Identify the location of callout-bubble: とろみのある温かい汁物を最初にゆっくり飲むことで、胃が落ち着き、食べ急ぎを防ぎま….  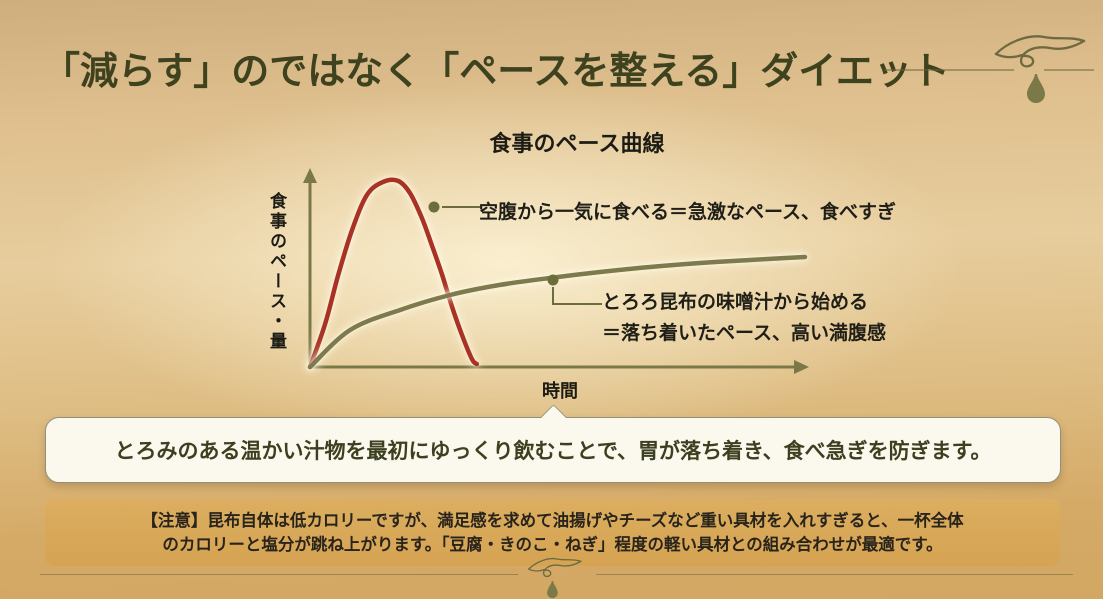
(553, 443).